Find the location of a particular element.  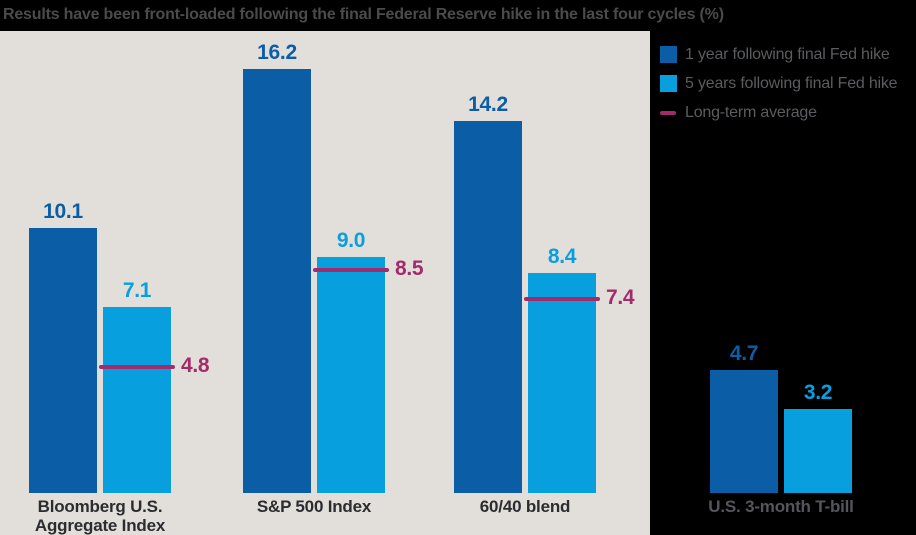

category-label: Bloomberg U.S. Aggregate Index is located at coordinates (110, 516).